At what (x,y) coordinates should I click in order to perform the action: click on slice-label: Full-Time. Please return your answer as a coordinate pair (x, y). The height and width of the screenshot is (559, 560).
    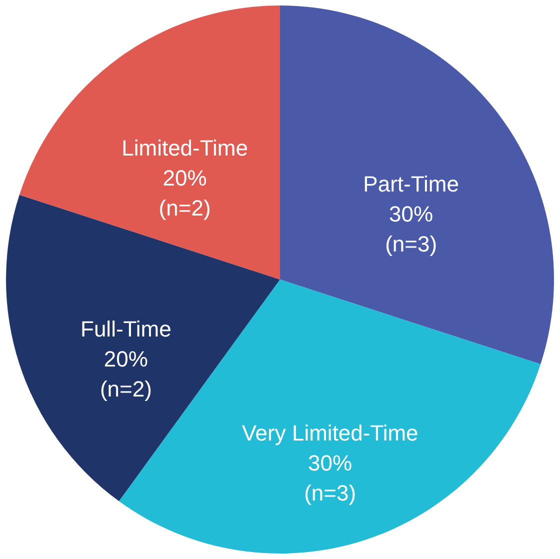
    Looking at the image, I should click on (126, 329).